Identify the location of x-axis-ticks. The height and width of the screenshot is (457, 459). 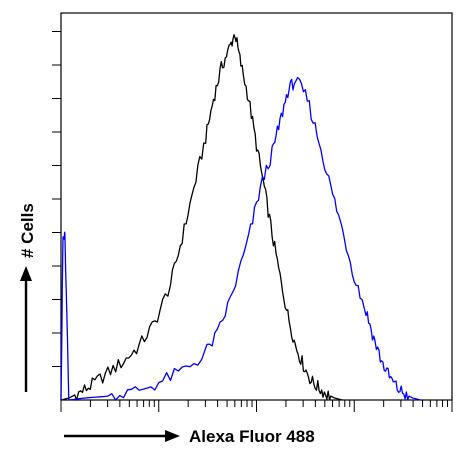
(256, 406).